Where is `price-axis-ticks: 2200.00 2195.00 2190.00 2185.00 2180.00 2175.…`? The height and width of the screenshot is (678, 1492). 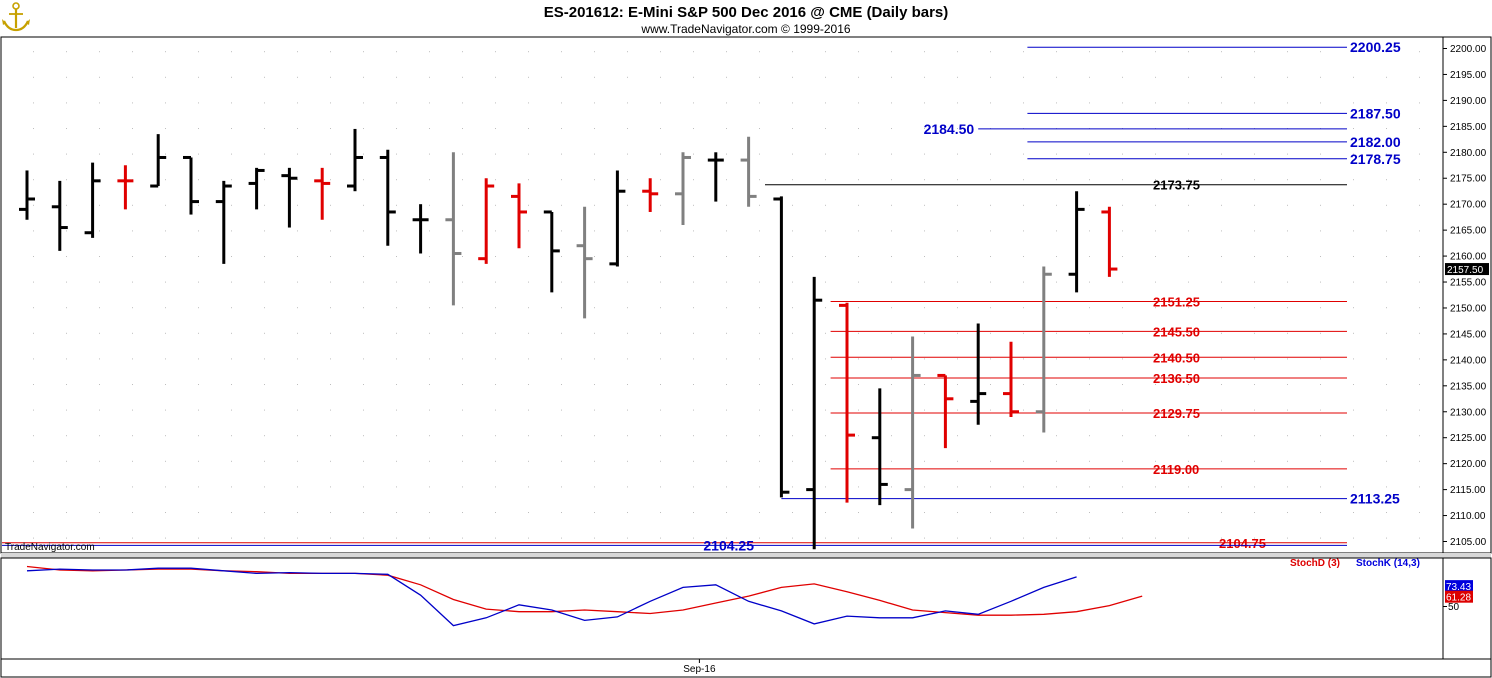 price-axis-ticks: 2200.00 2195.00 2190.00 2185.00 2180.00 2175.… is located at coordinates (1466, 296).